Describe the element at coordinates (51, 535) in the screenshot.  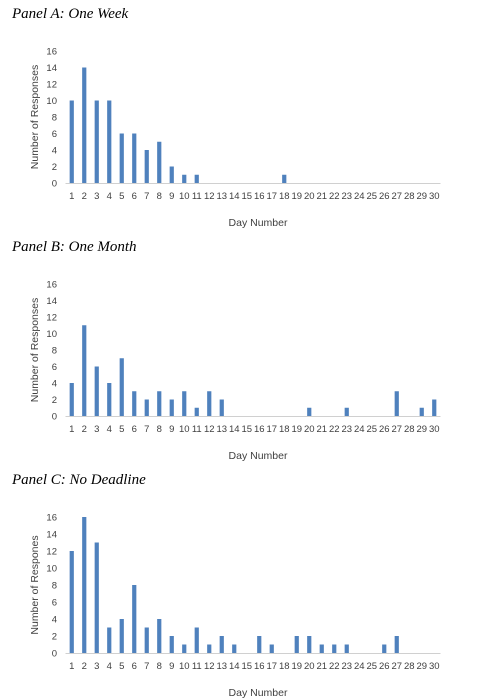
I see `y-tick-label: 14` at that location.